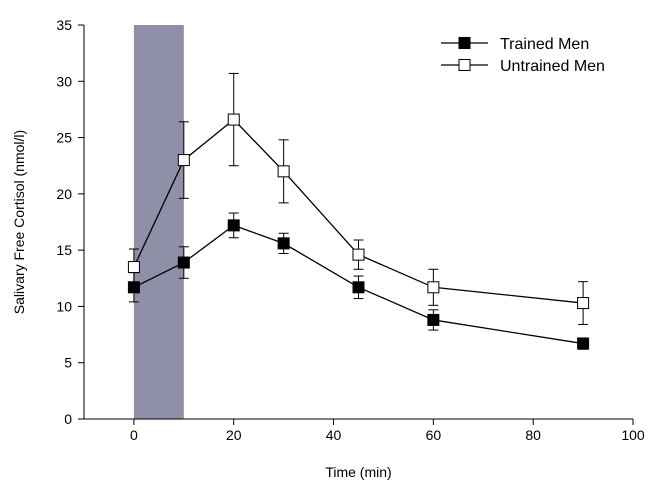  What do you see at coordinates (633, 435) in the screenshot?
I see `x-tick-label: 100` at bounding box center [633, 435].